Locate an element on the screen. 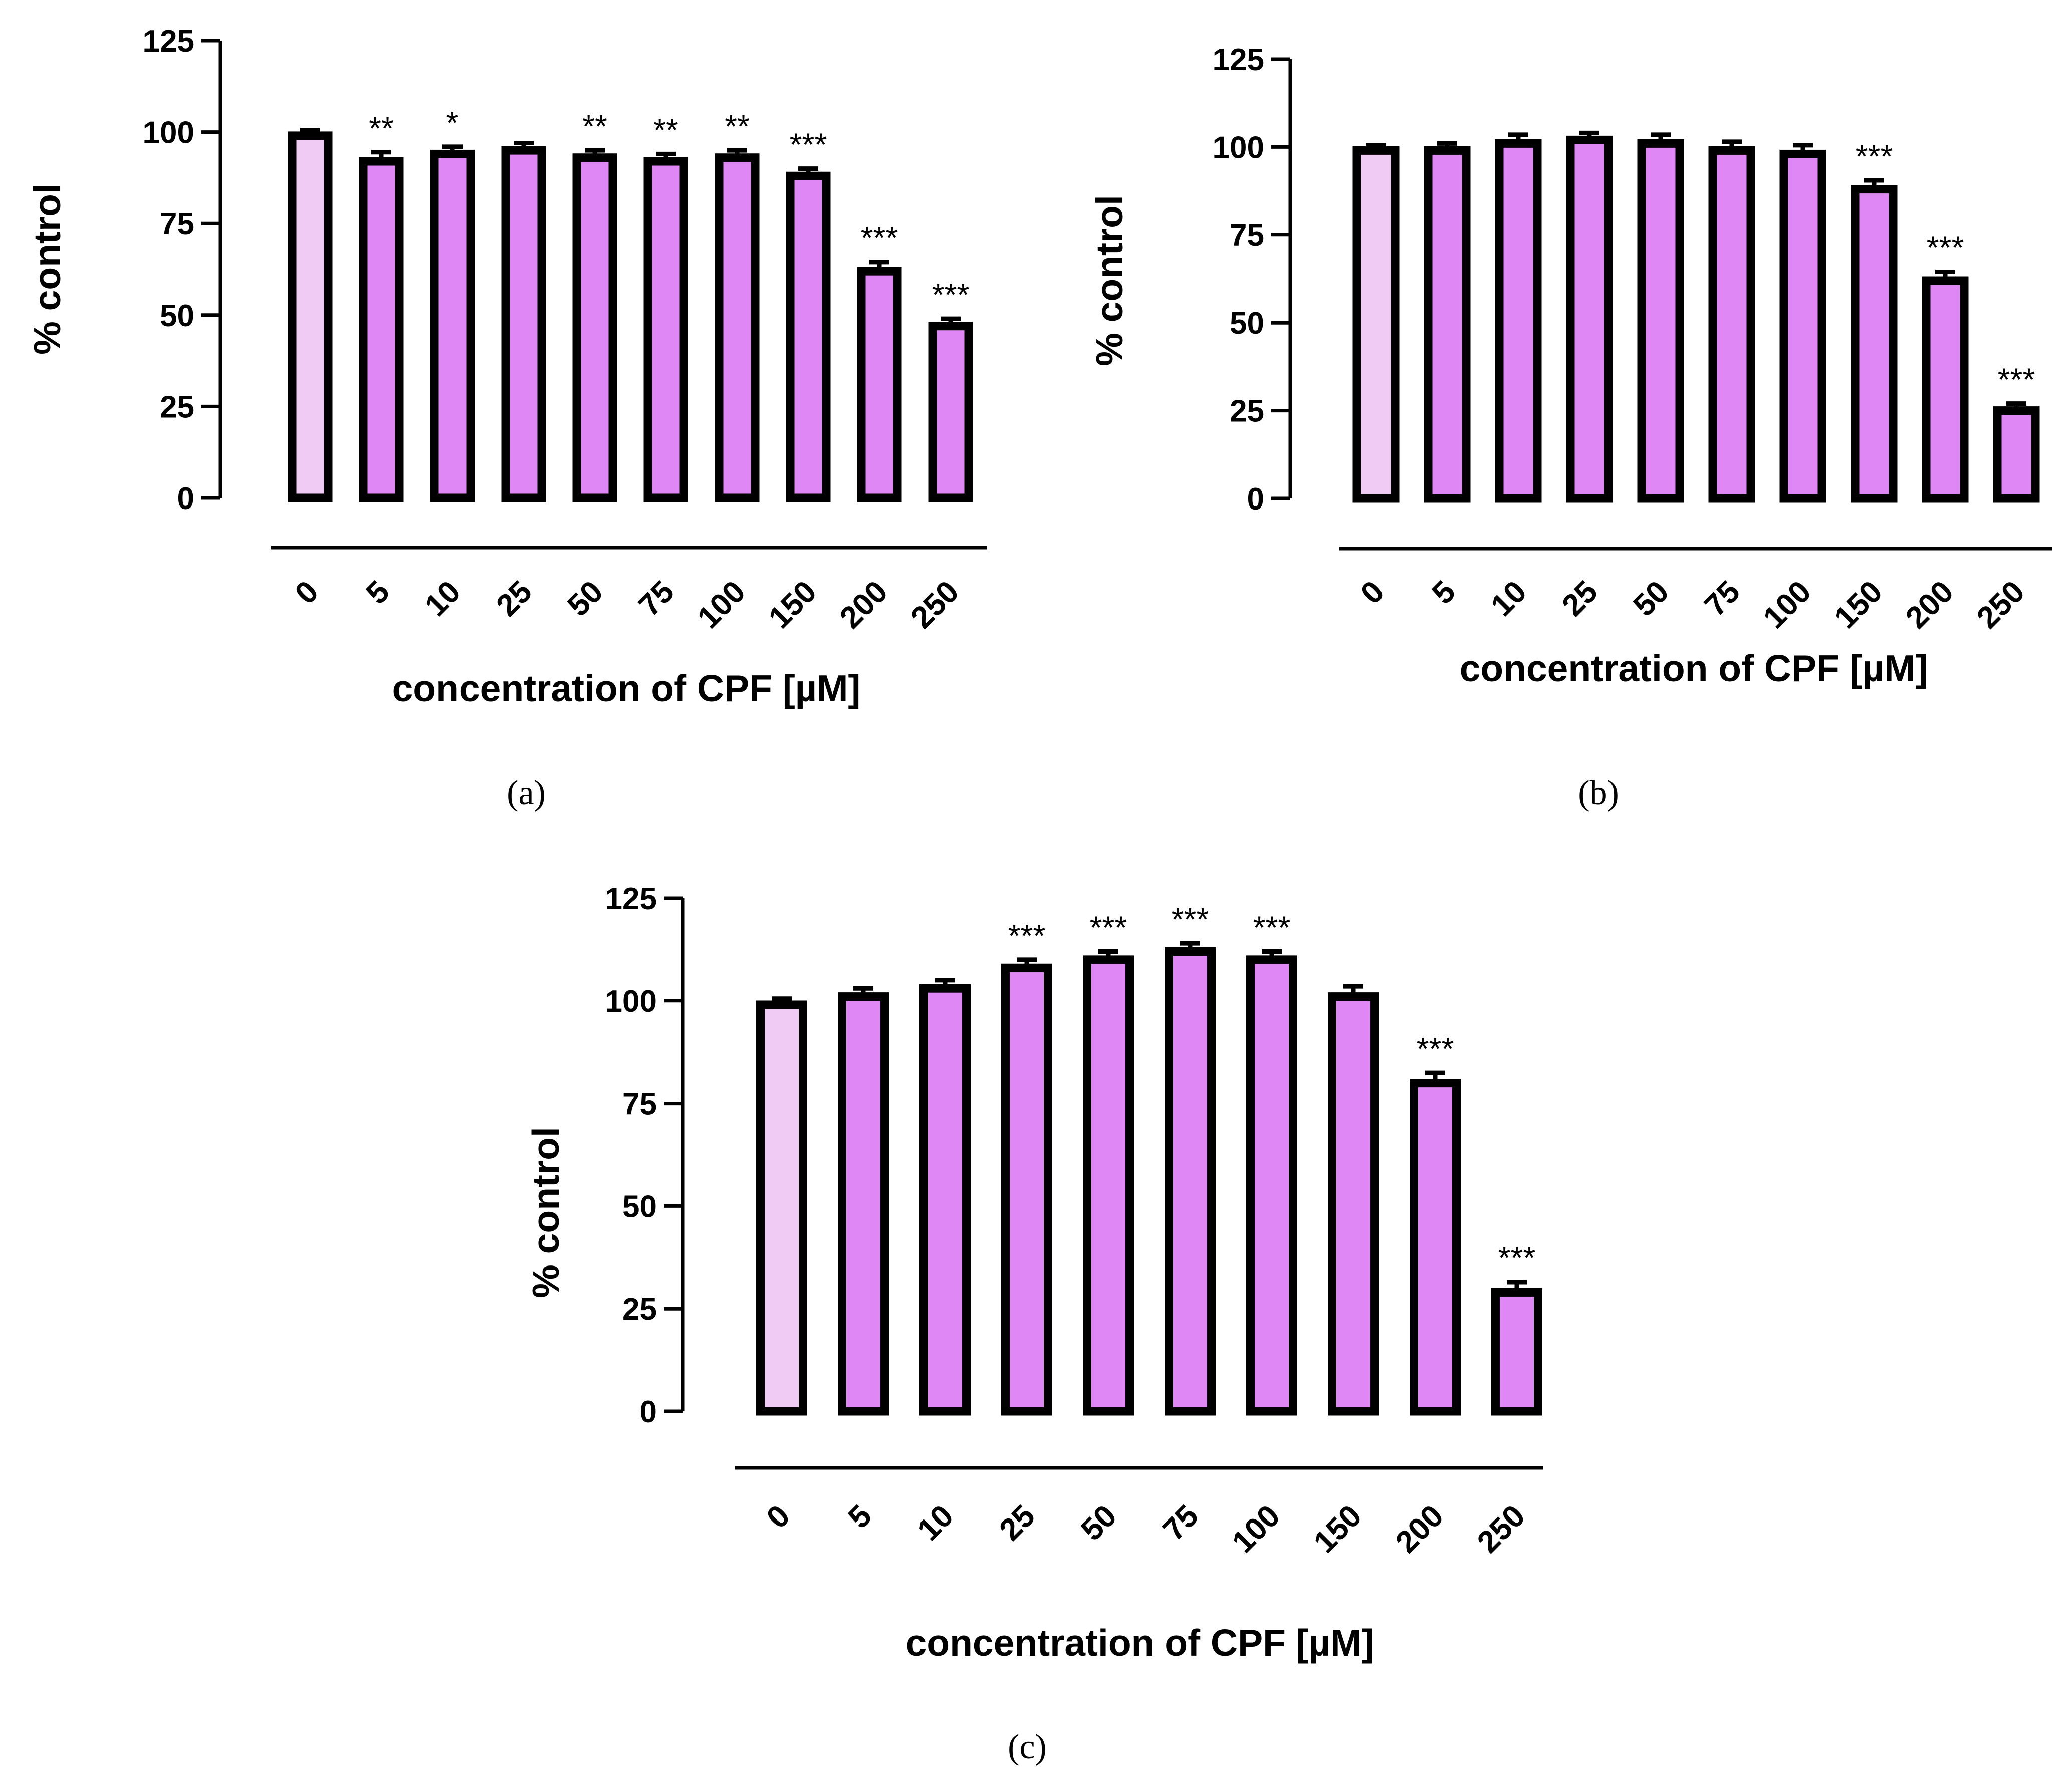 The width and height of the screenshot is (2072, 1773). significance-label: * is located at coordinates (452, 123).